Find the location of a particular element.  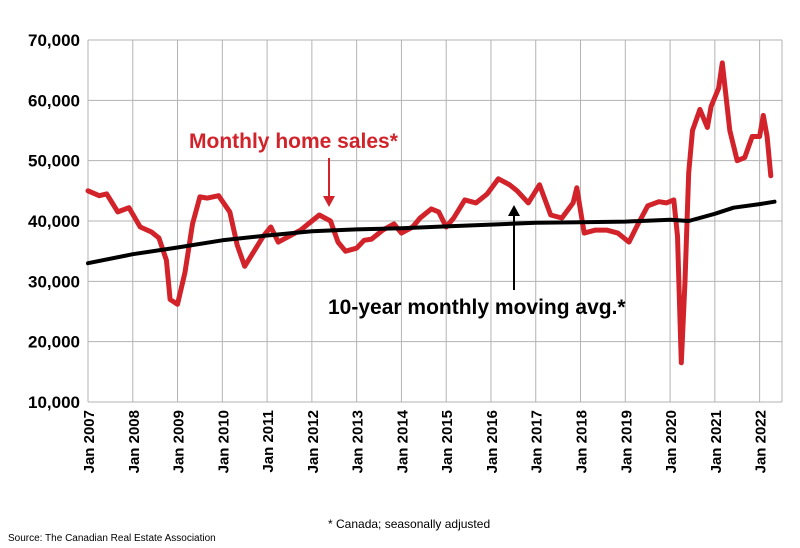

avg-annotation-arrowhead is located at coordinates (514, 210).